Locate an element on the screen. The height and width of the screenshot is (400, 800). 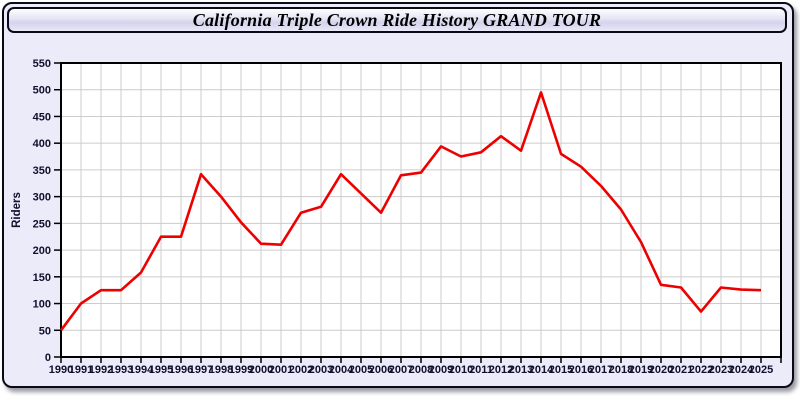
x-tick-label: 1994 is located at coordinates (141, 370).